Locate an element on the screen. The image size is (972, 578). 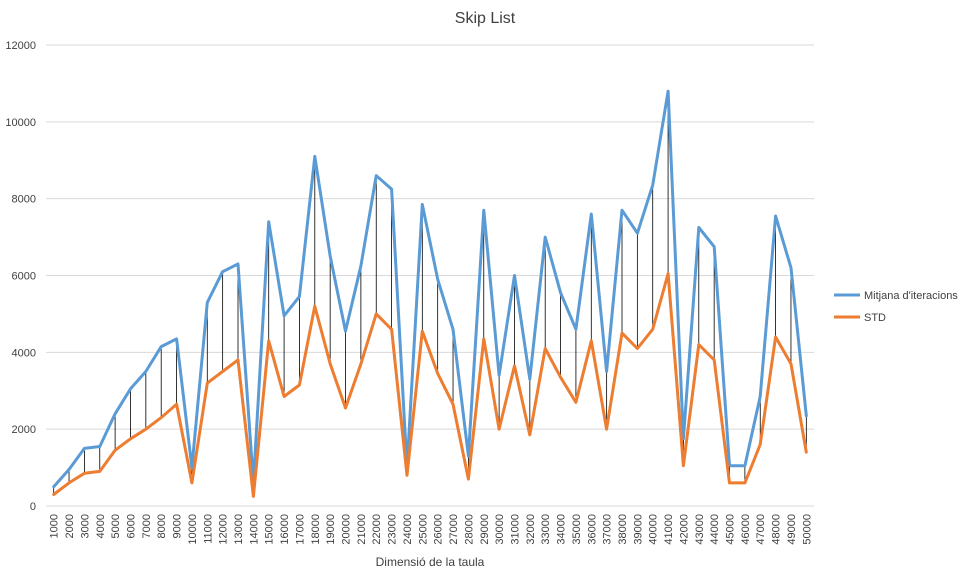
x-tick-label: 47000 is located at coordinates (761, 529).